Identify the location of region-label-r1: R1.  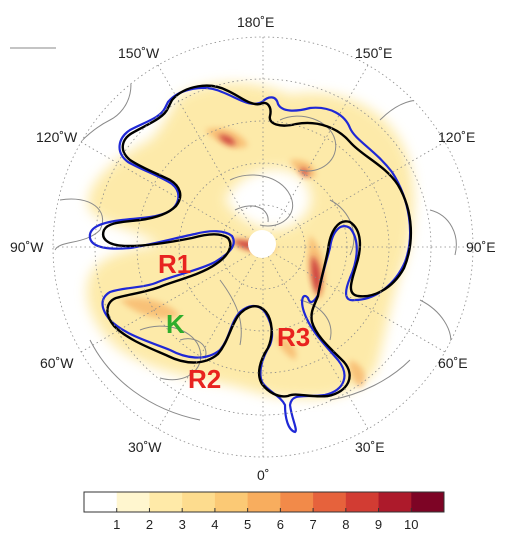
(174, 264).